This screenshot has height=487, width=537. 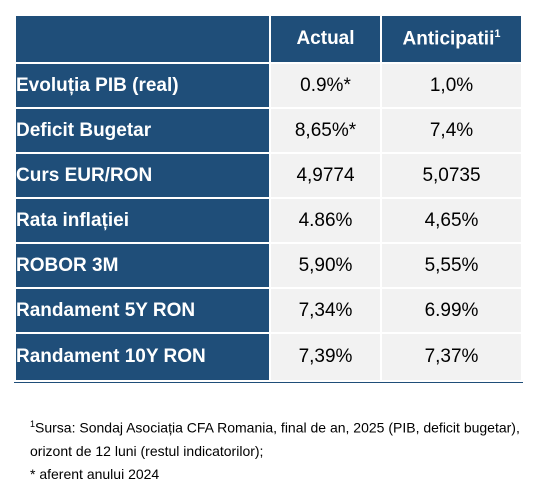 I want to click on asterisk-note: * aferent anului 2024, so click(x=95, y=473).